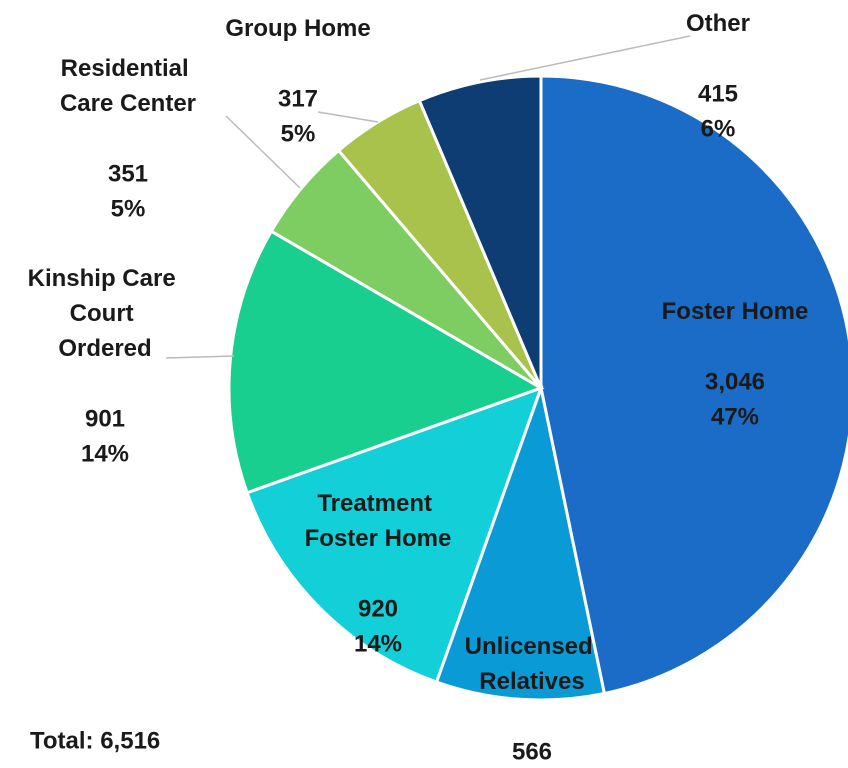  I want to click on slice-label: Other, so click(718, 23).